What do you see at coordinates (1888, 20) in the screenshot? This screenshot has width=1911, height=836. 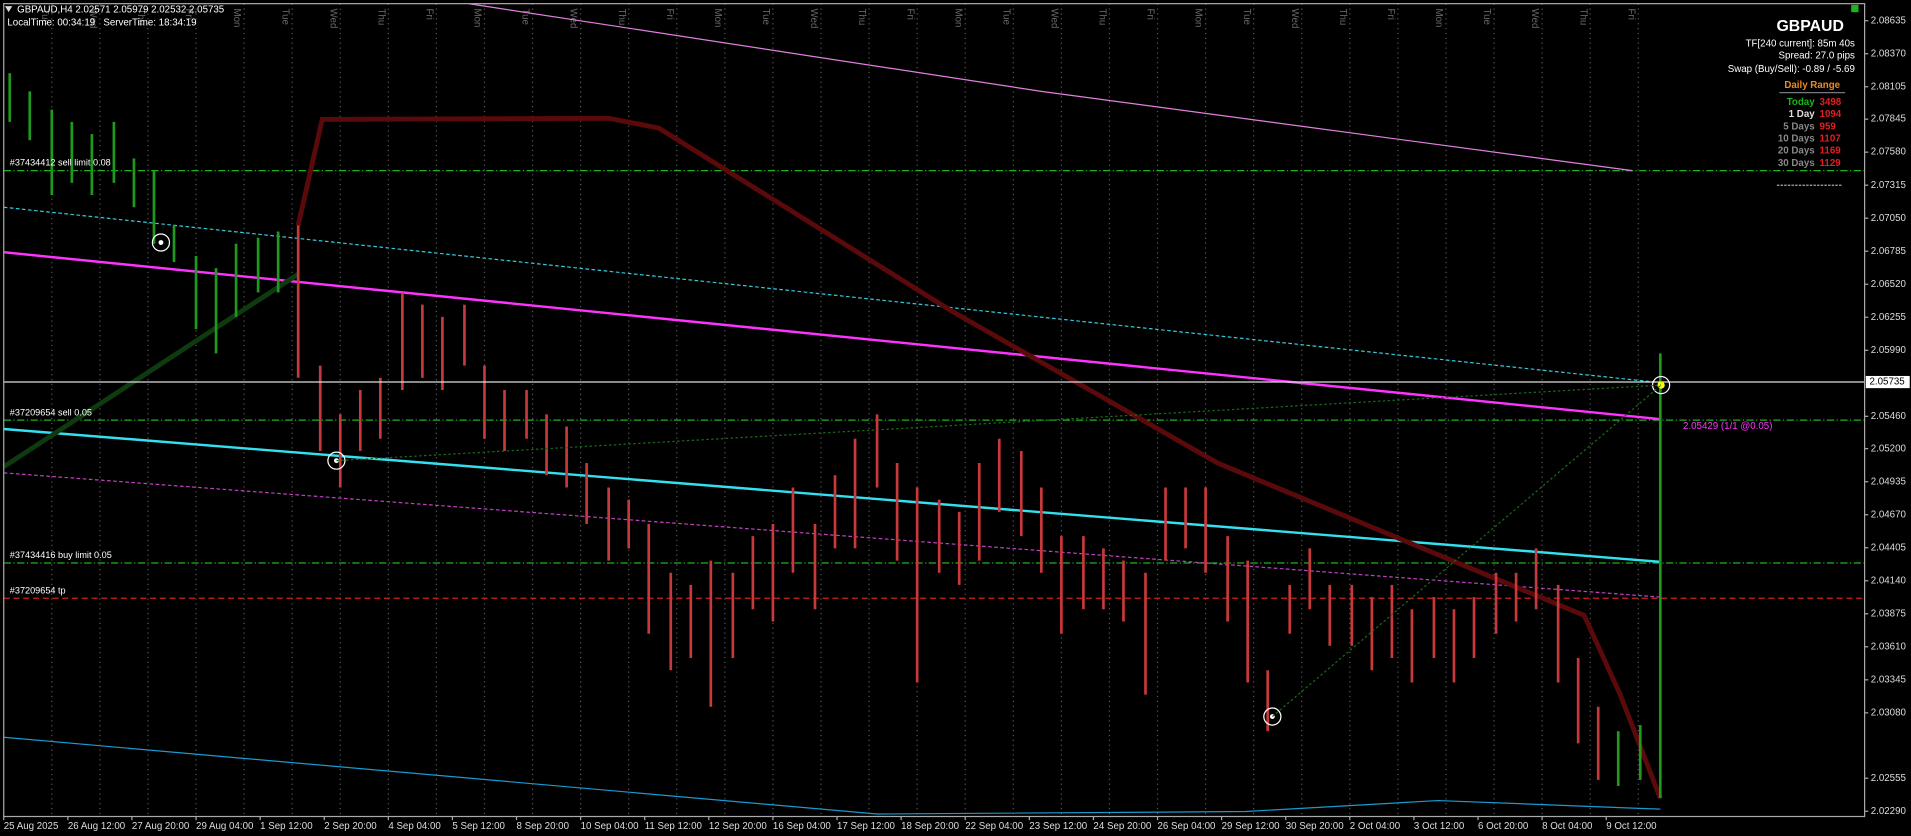 I see `y-tick-label: 2.08635` at bounding box center [1888, 20].